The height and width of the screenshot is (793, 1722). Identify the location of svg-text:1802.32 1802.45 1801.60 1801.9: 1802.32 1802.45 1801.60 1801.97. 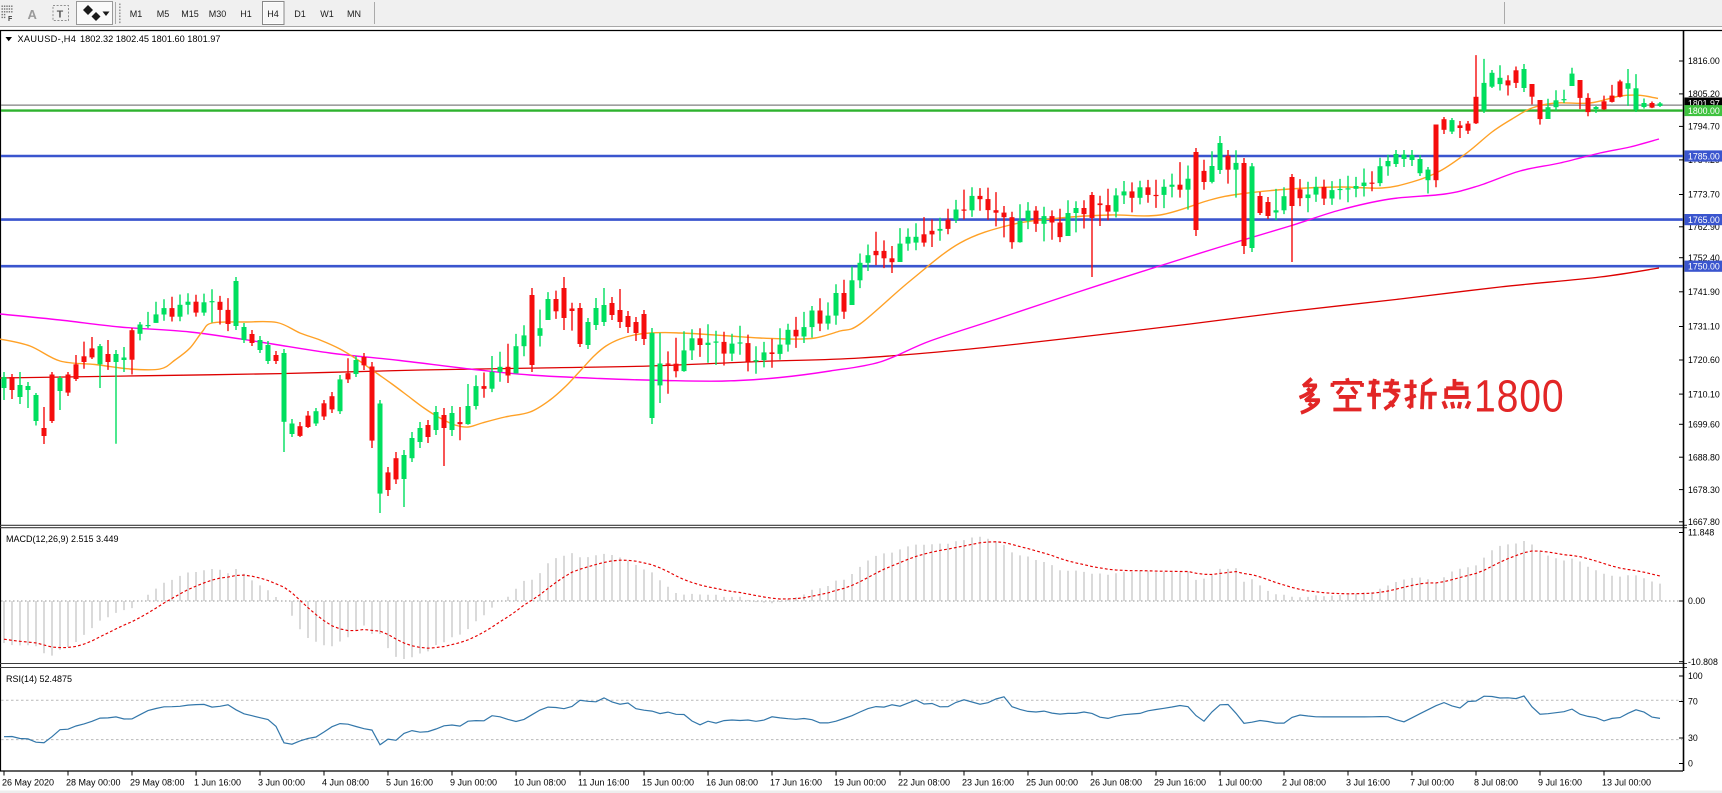
(150, 39).